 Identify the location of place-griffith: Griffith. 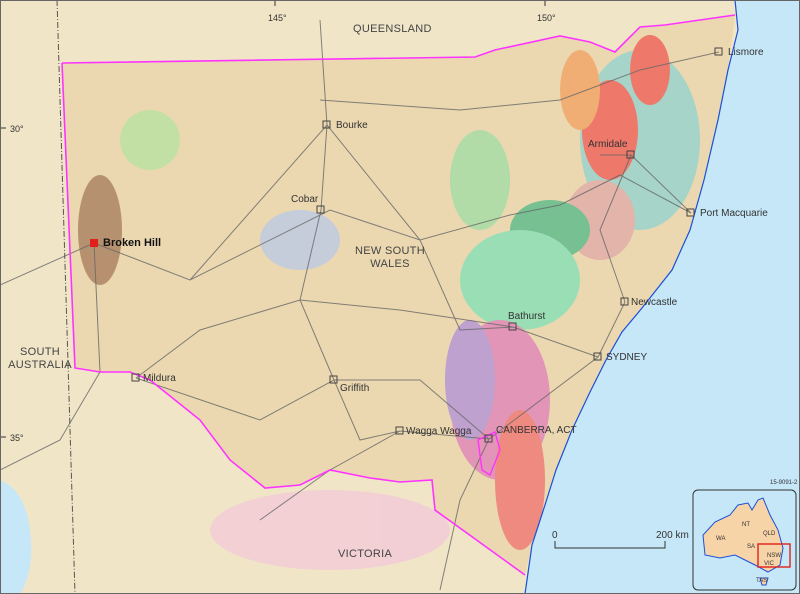
(355, 388).